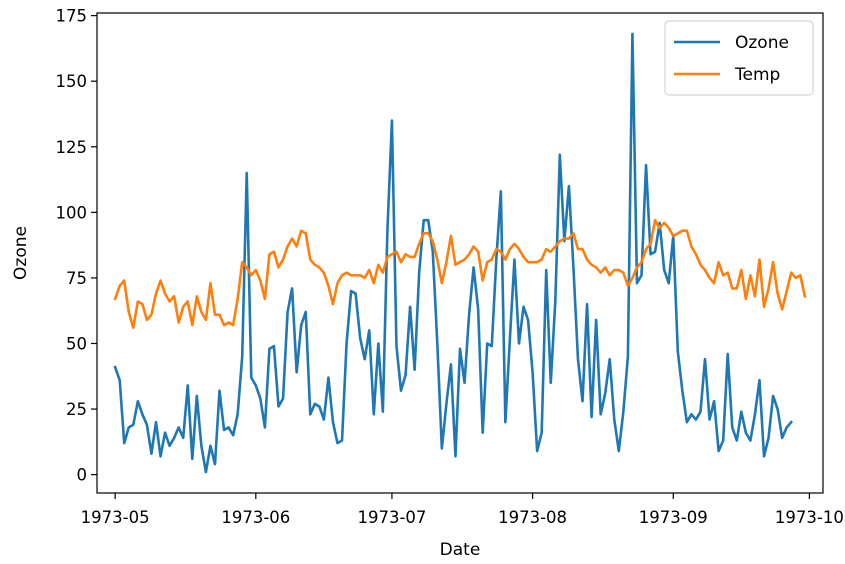 Image resolution: width=845 pixels, height=564 pixels. I want to click on legend-label-ozone: Ozone, so click(762, 43).